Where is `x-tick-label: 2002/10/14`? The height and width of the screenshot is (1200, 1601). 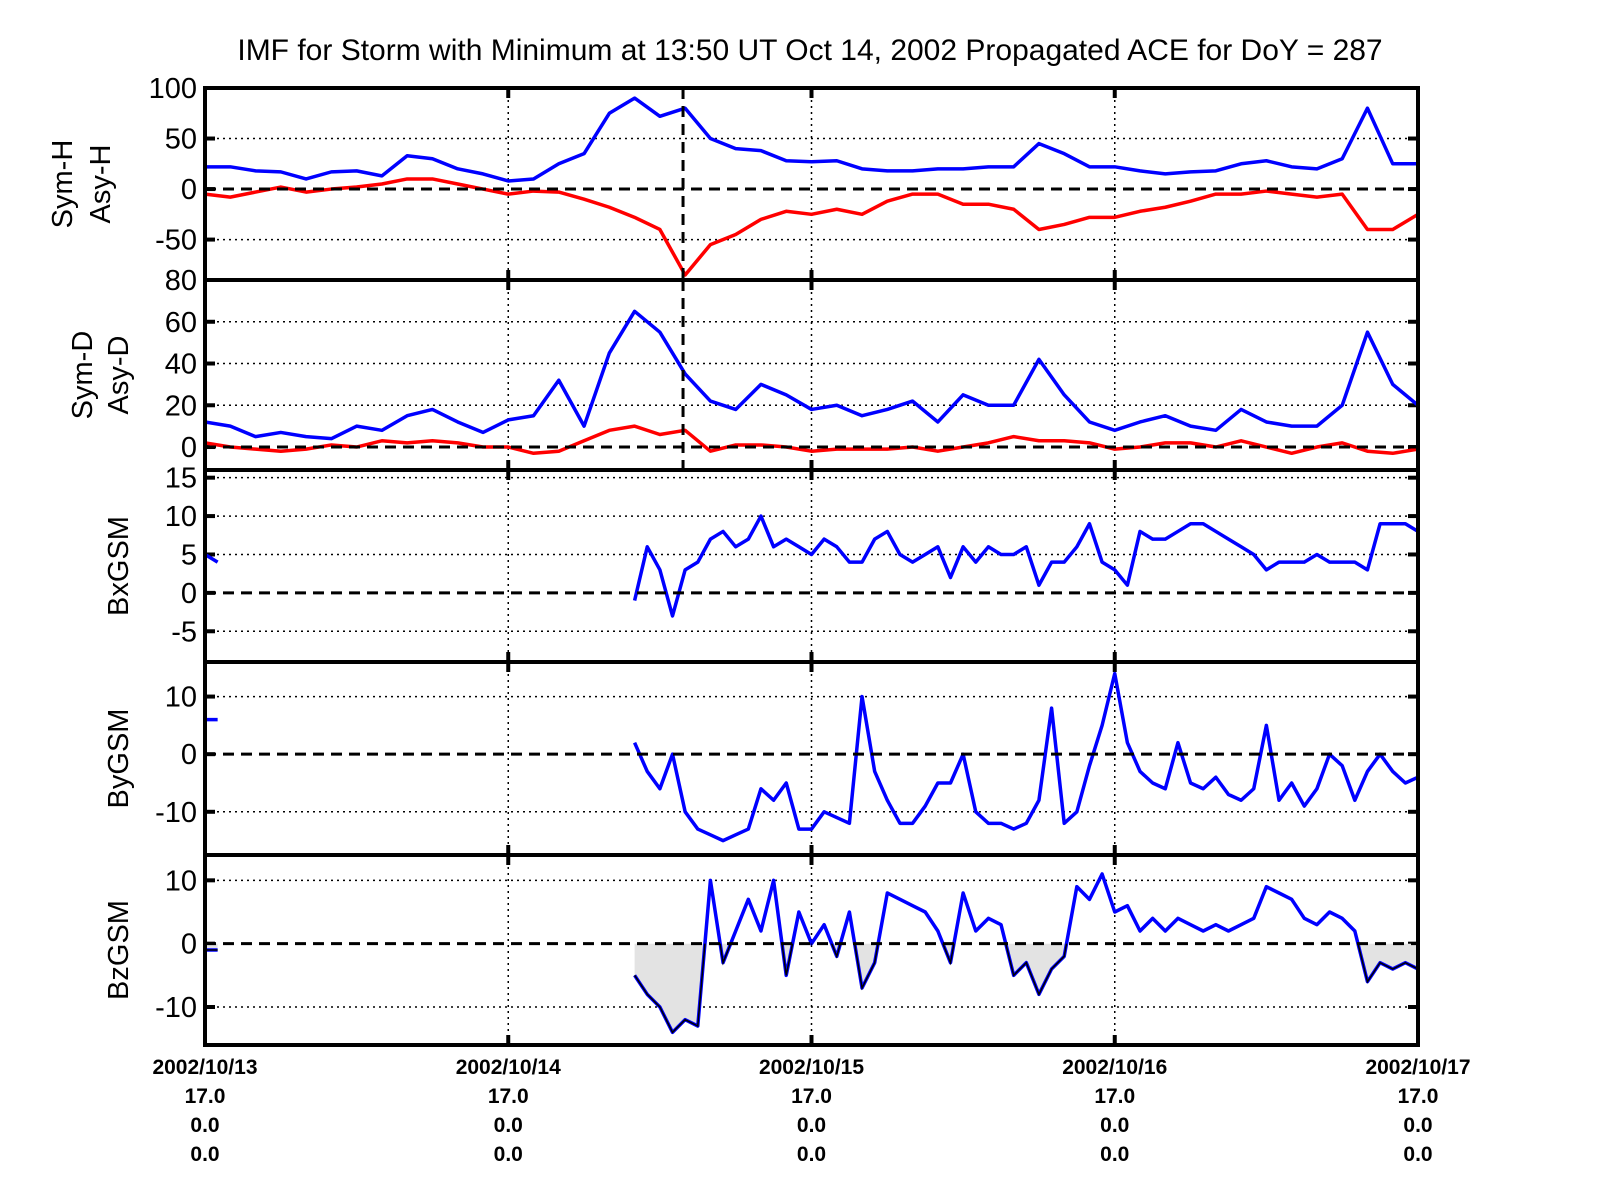 x-tick-label: 2002/10/14 is located at coordinates (508, 1067).